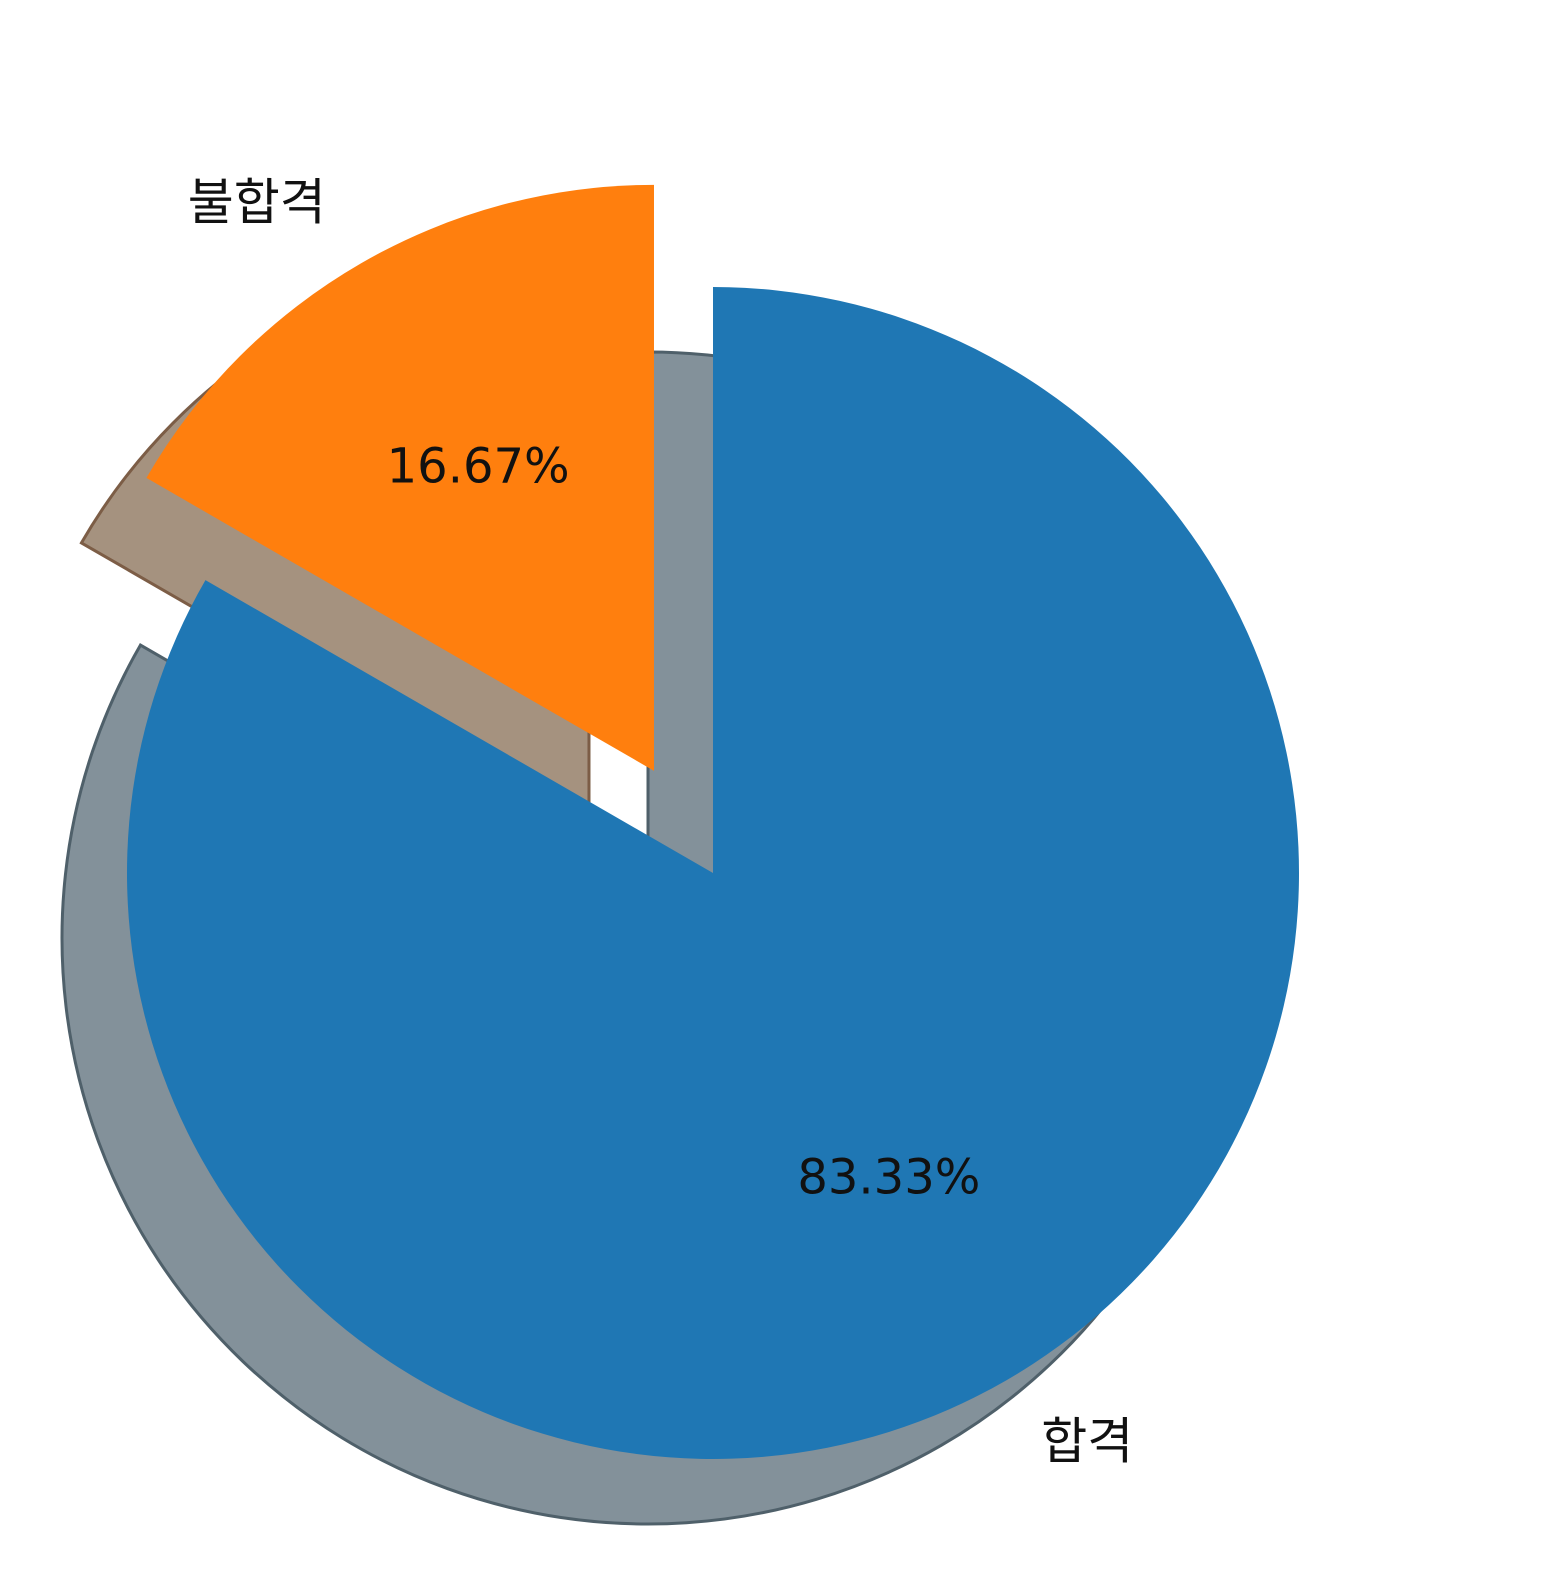 This screenshot has height=1582, width=1558. I want to click on slice-label-0: 합격, so click(1087, 1441).